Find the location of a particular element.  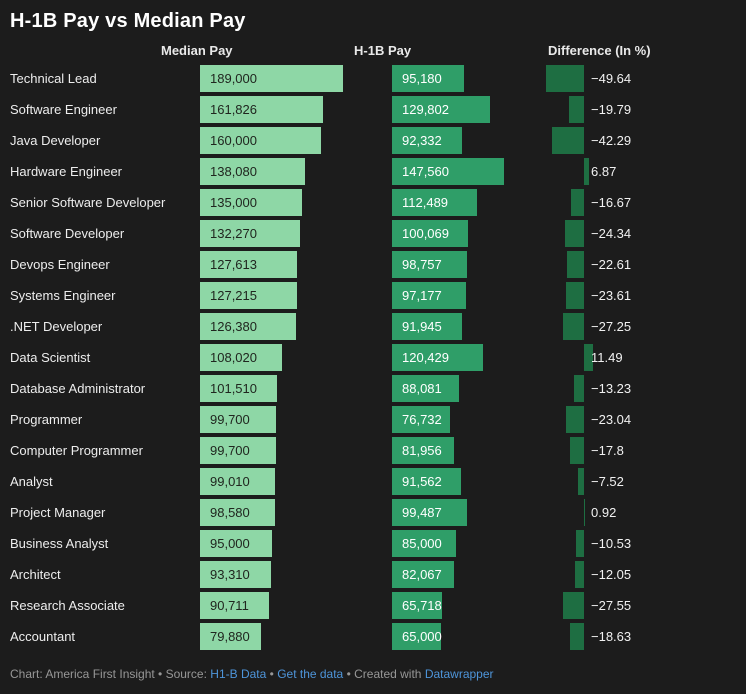

diff-value: −27.25 is located at coordinates (611, 326).